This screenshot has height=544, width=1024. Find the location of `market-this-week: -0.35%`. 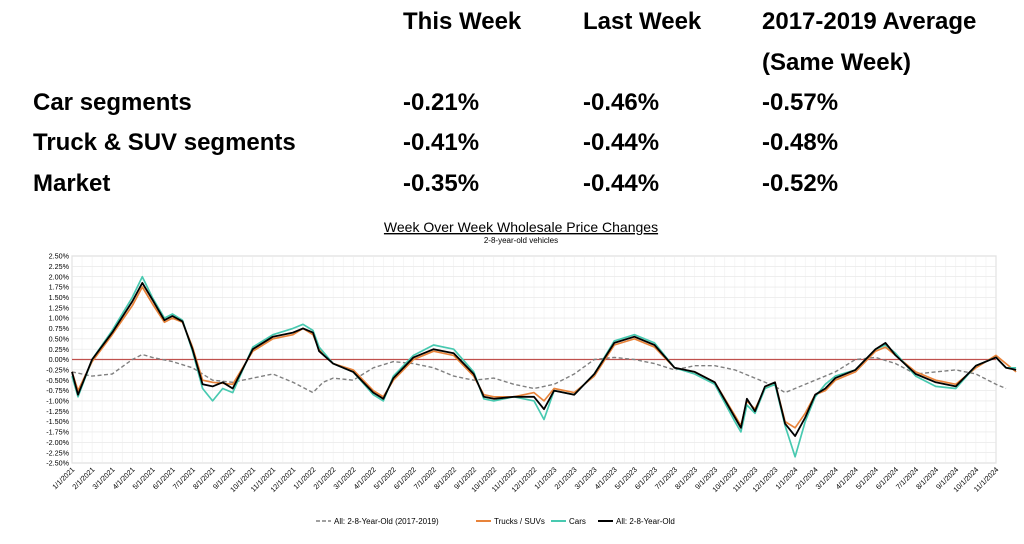

market-this-week: -0.35% is located at coordinates (441, 183).